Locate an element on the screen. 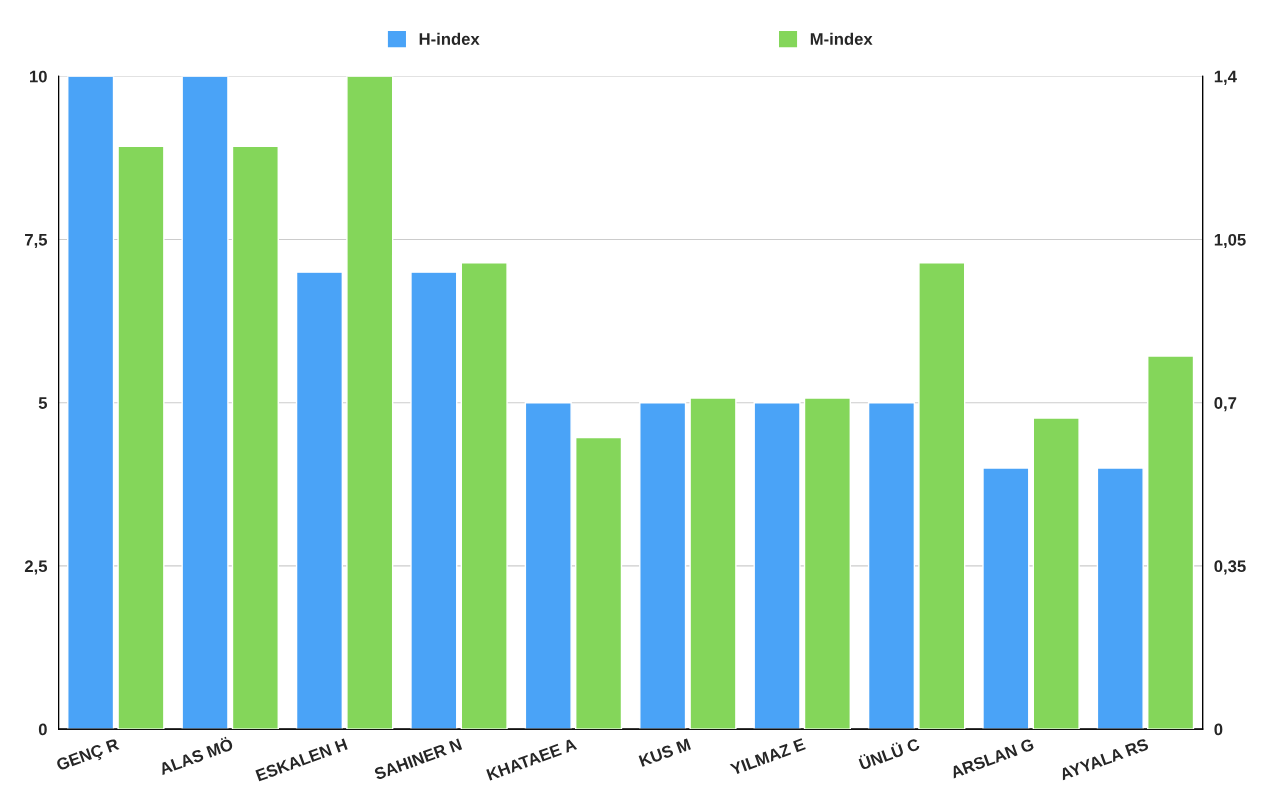  x-tick-label: GENÇ R is located at coordinates (88, 755).